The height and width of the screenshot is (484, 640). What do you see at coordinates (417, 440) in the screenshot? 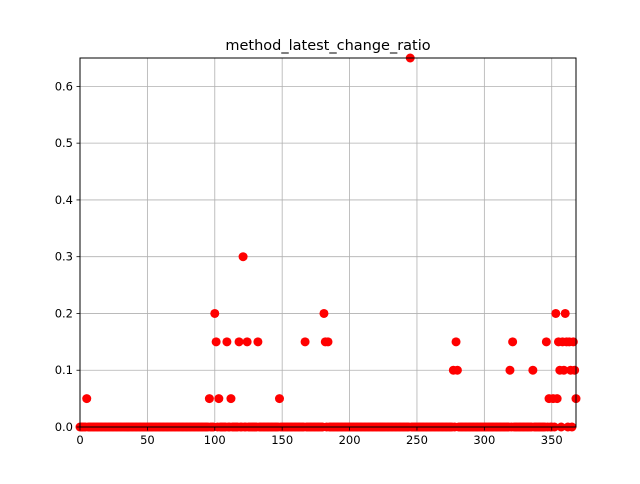
I see `x-tick-label: 250` at bounding box center [417, 440].